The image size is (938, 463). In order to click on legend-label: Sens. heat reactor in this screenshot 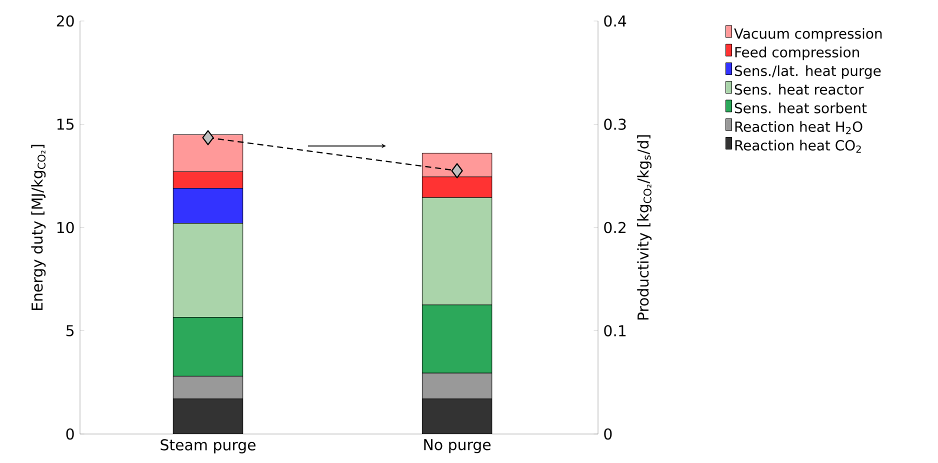, I will do `click(799, 89)`.